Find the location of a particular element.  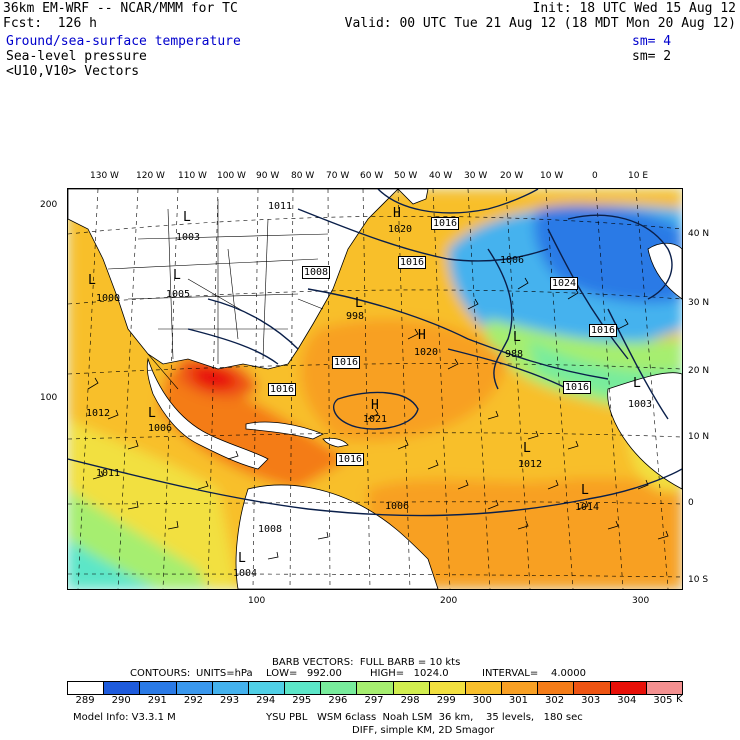

init-time: Init: 18 UTC Wed 15 Aug 12 is located at coordinates (634, 8).